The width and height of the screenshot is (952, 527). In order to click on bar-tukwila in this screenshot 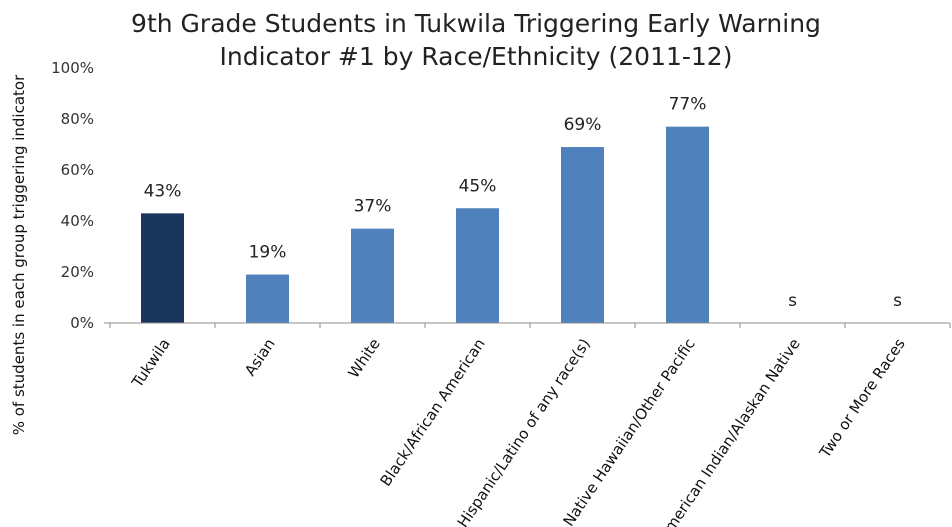, I will do `click(162, 268)`.